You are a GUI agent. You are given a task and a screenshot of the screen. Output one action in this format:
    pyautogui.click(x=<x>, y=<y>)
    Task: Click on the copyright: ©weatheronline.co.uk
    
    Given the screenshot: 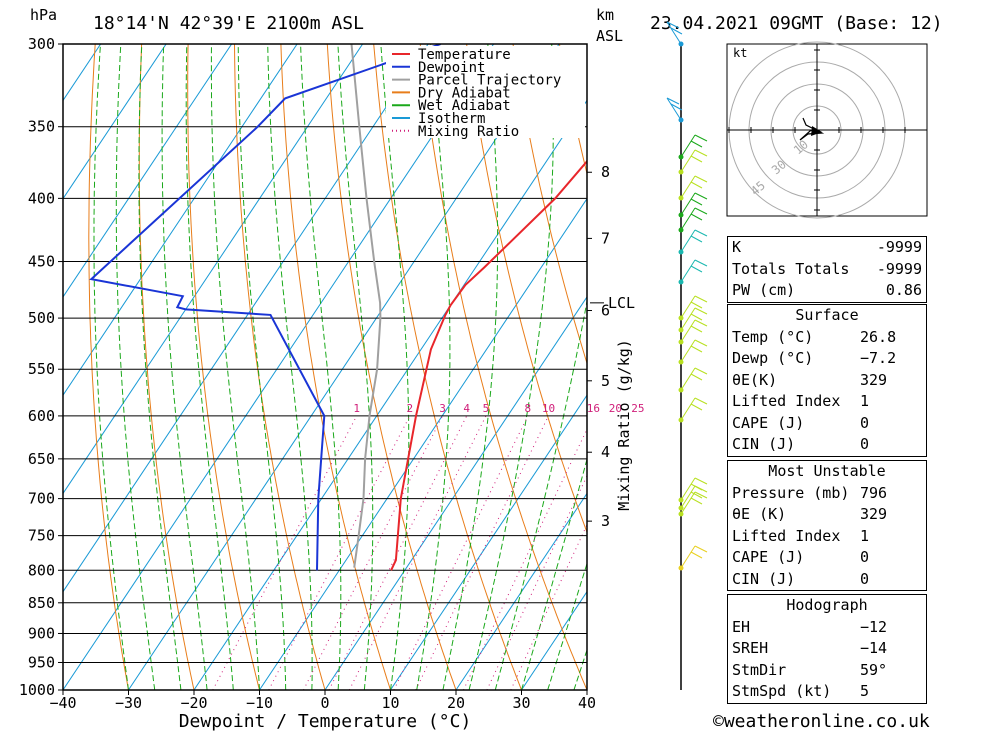 What is the action you would take?
    pyautogui.click(x=821, y=721)
    